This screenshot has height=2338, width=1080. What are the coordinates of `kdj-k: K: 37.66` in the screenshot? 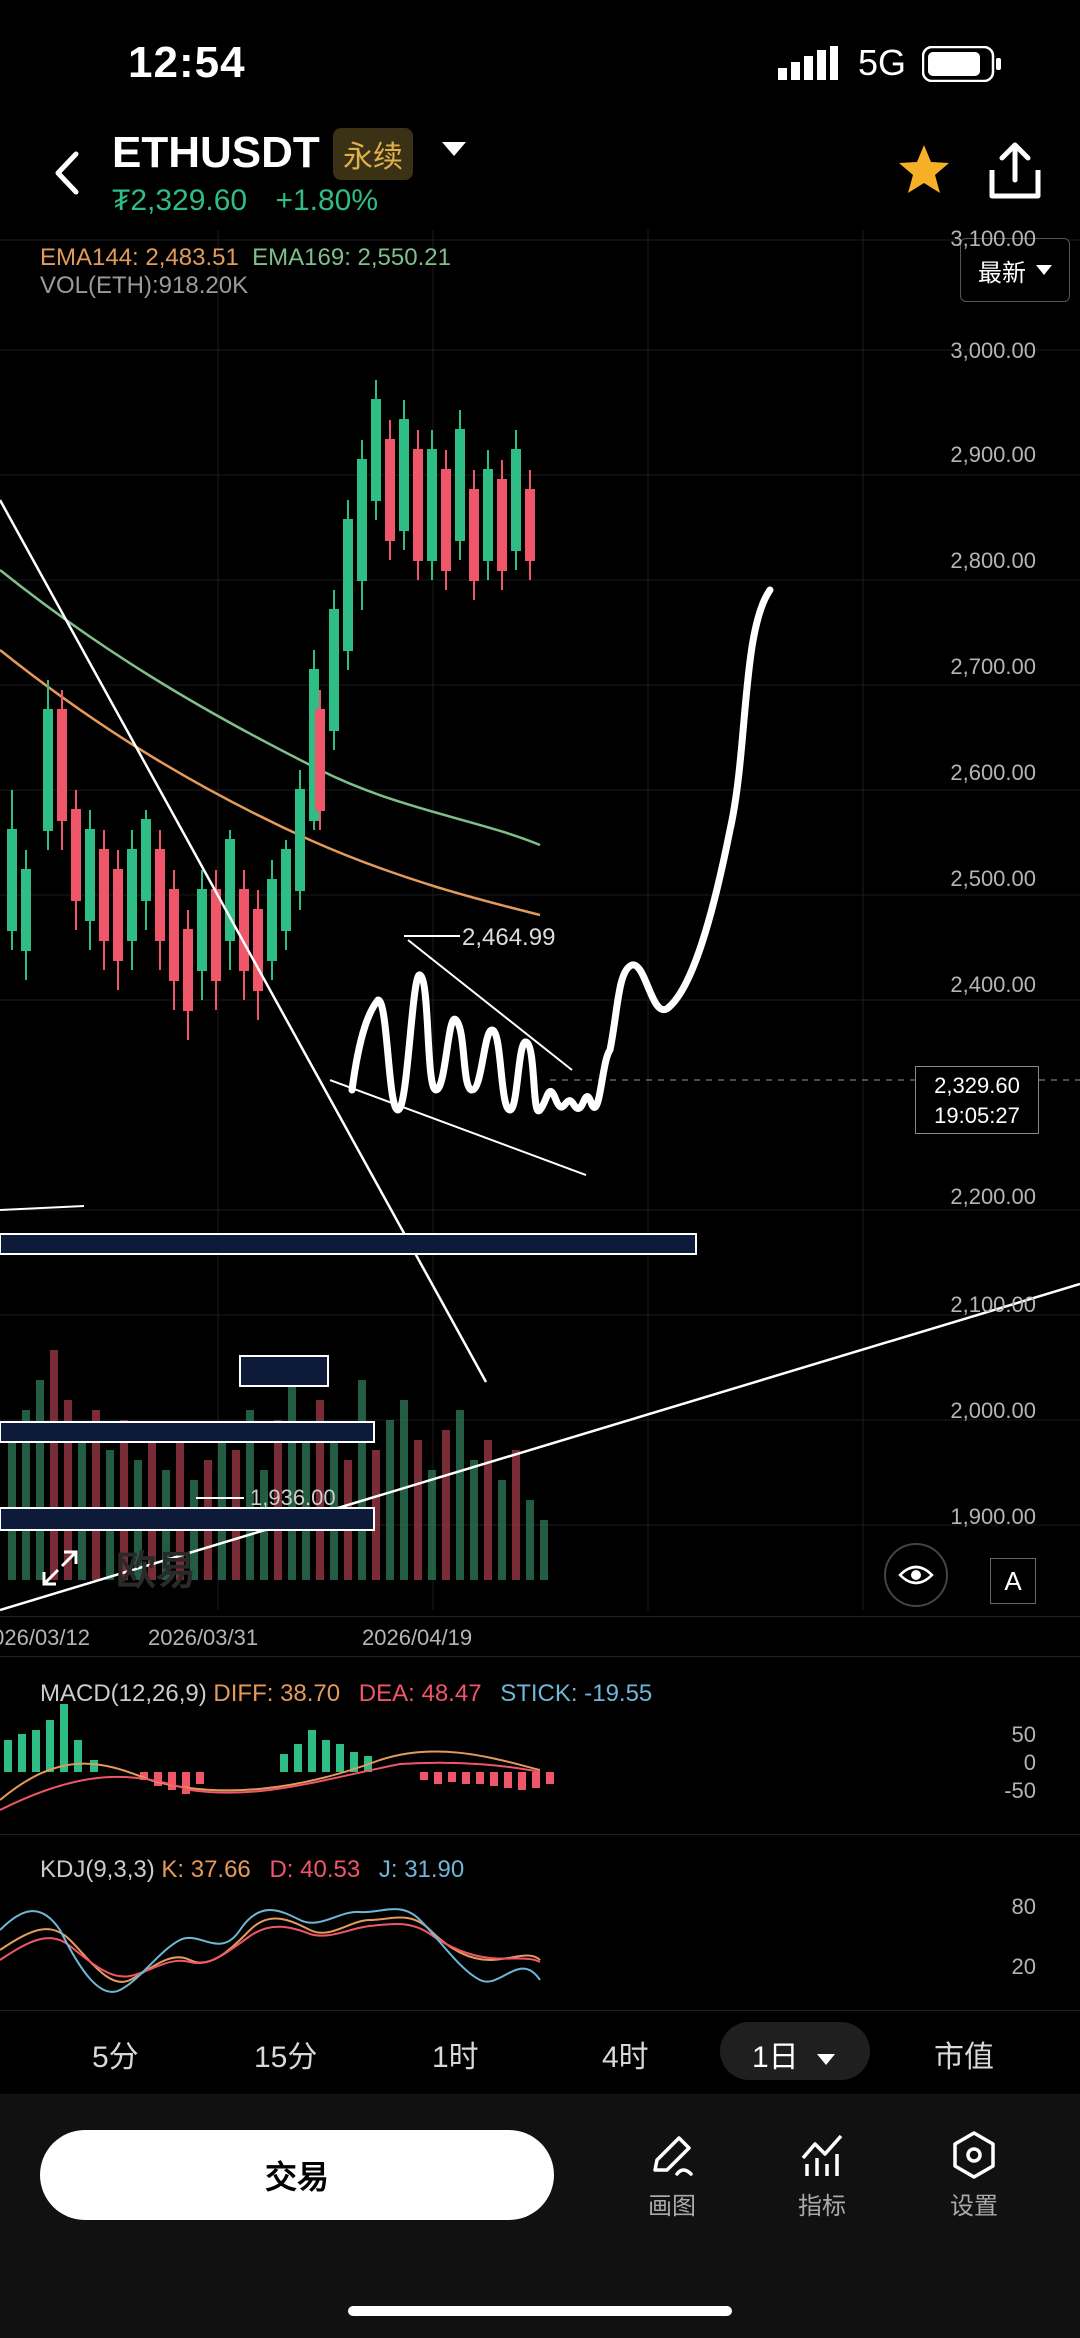 It's located at (206, 1869).